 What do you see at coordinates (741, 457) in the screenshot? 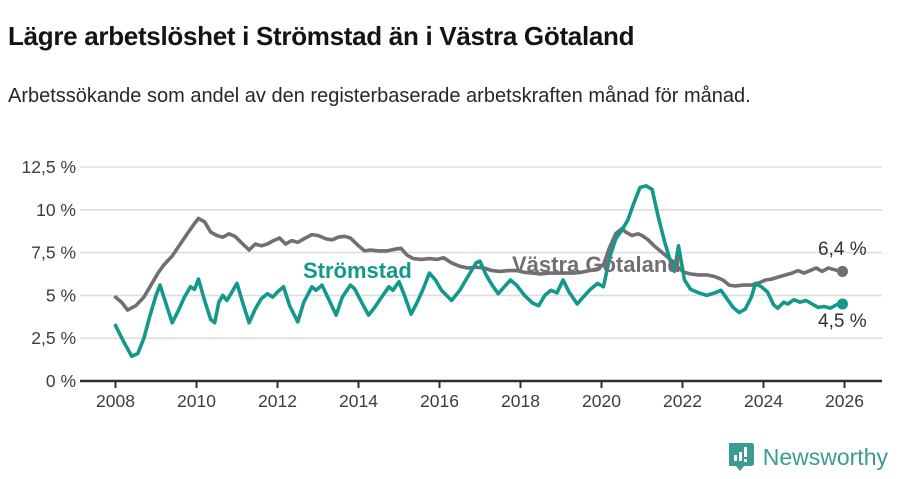
I see `newsworthy-logo-icon` at bounding box center [741, 457].